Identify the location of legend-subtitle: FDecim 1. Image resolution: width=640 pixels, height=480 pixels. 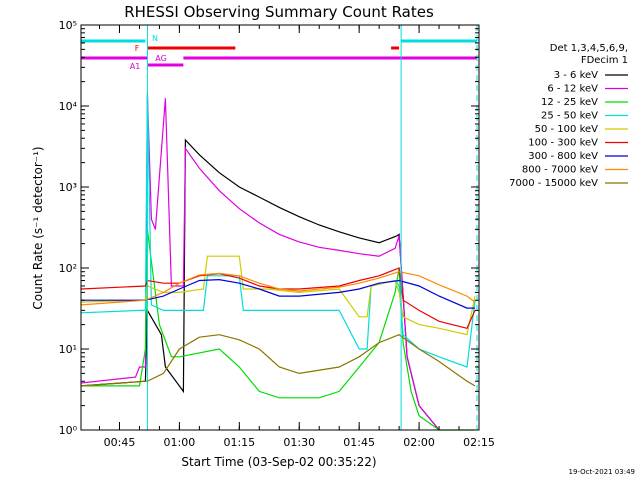
(604, 60).